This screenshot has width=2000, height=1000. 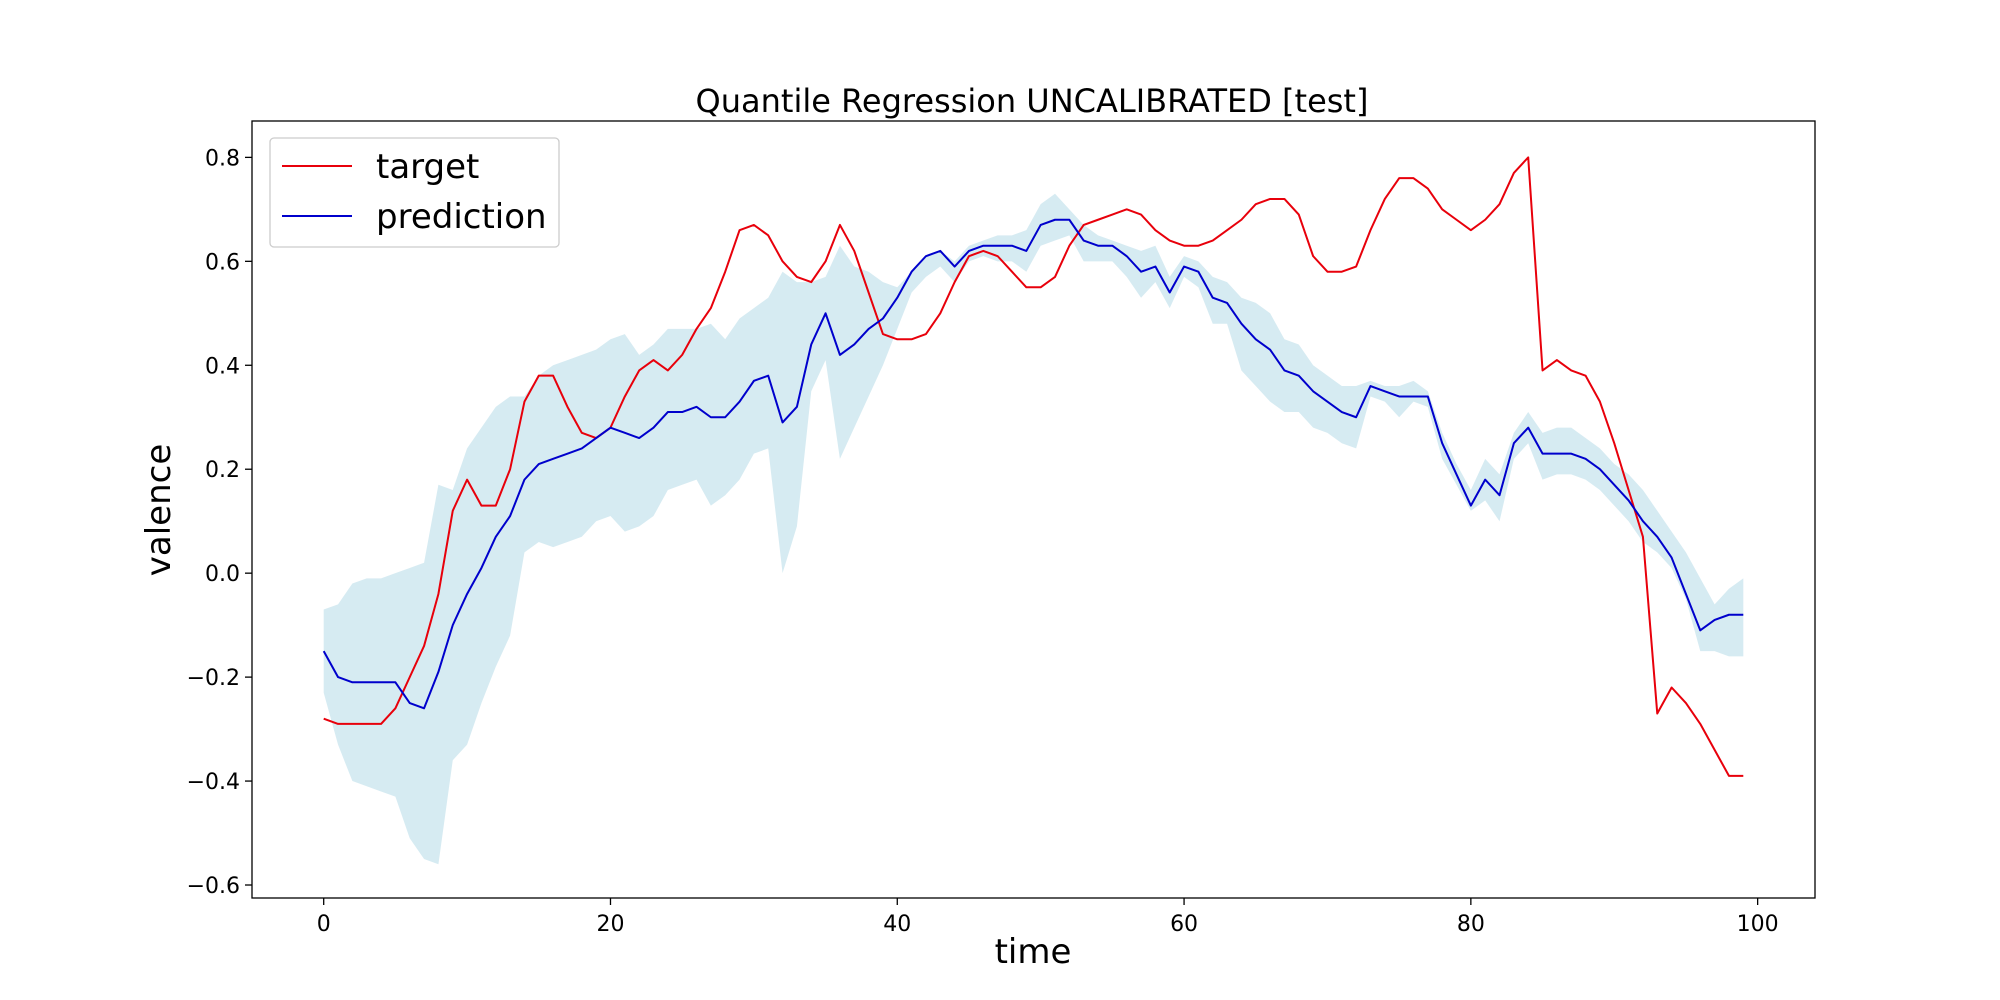 What do you see at coordinates (213, 782) in the screenshot?
I see `y-tick-label: −0.4` at bounding box center [213, 782].